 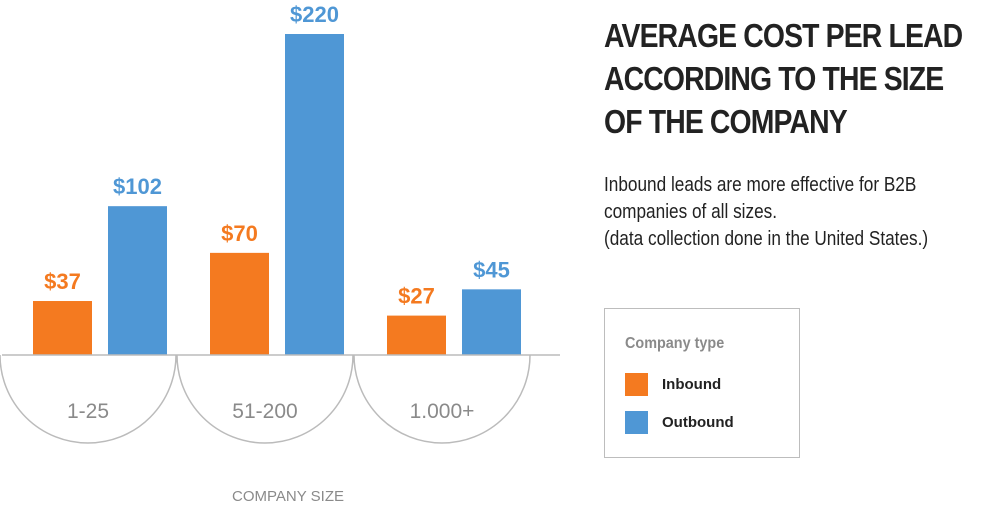 I want to click on category-label-1.000+: 1.000+, so click(x=442, y=411).